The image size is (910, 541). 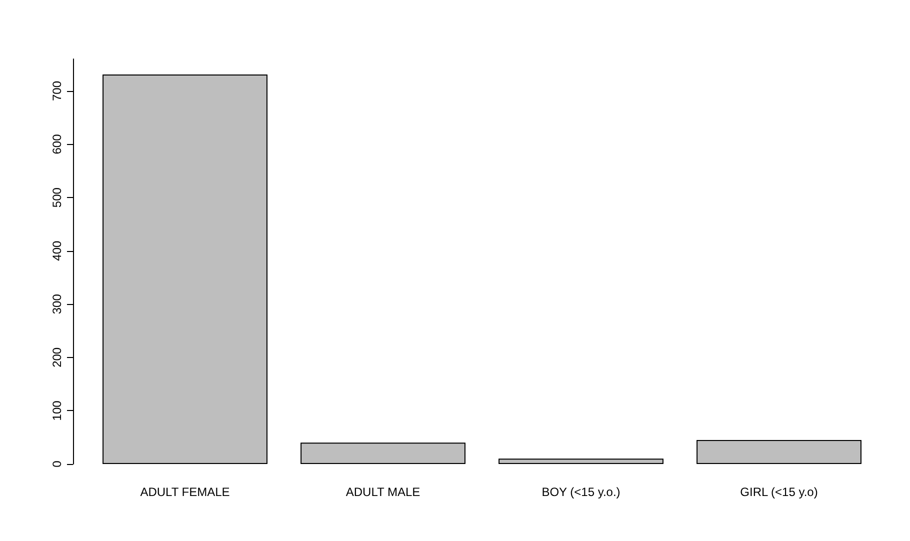 I want to click on y-tick-label: 300, so click(x=57, y=304).